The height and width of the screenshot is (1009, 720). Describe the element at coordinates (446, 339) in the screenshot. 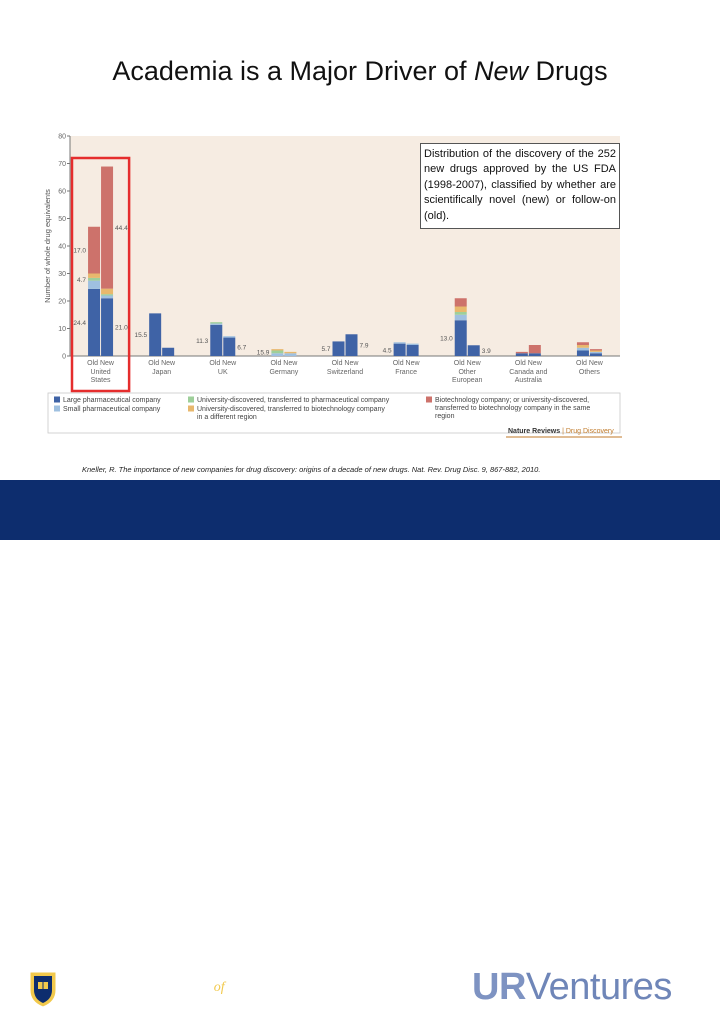

I see `data-label: 13.0` at that location.